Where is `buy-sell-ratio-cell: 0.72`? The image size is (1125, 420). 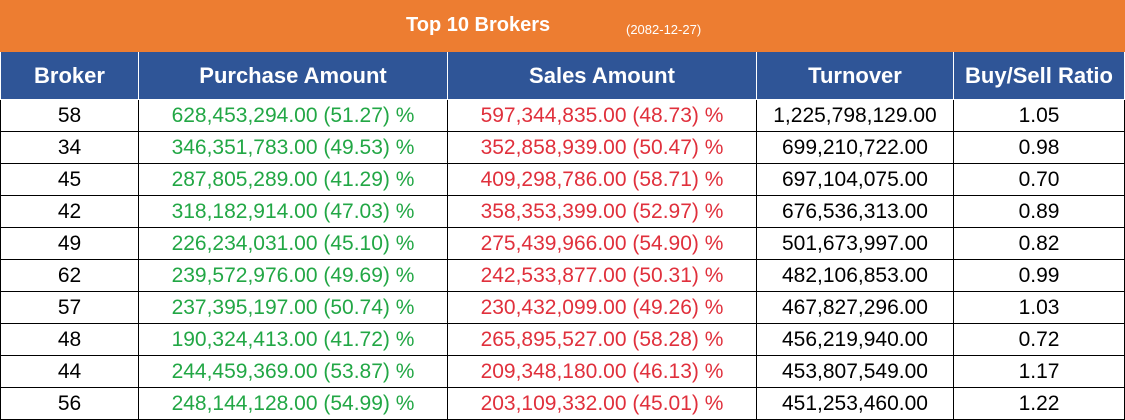 buy-sell-ratio-cell: 0.72 is located at coordinates (1039, 339).